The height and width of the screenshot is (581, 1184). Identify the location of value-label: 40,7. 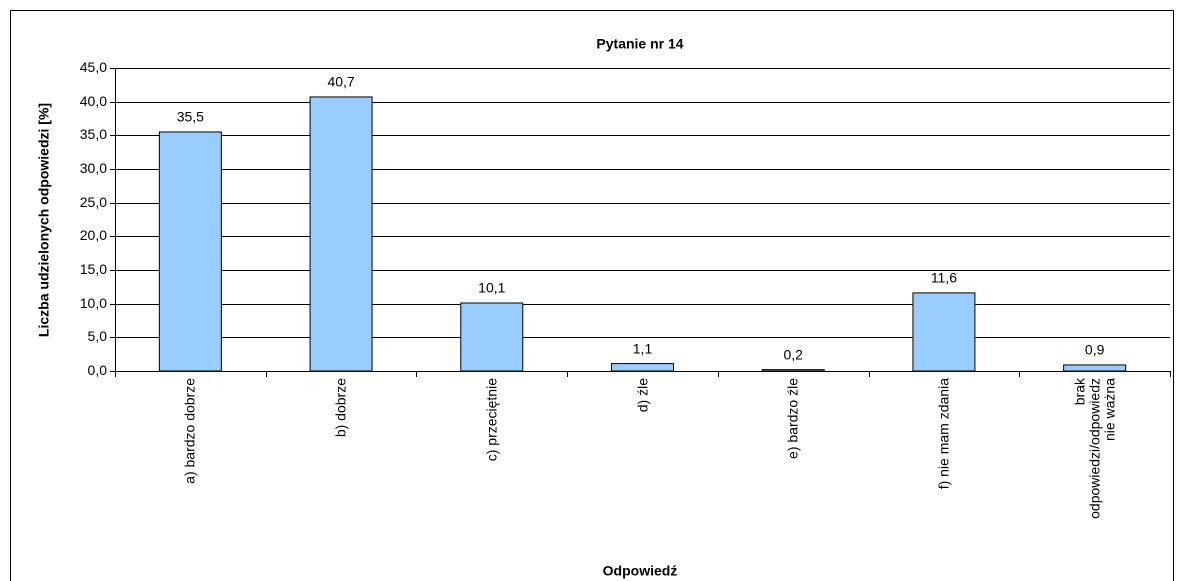
(340, 82).